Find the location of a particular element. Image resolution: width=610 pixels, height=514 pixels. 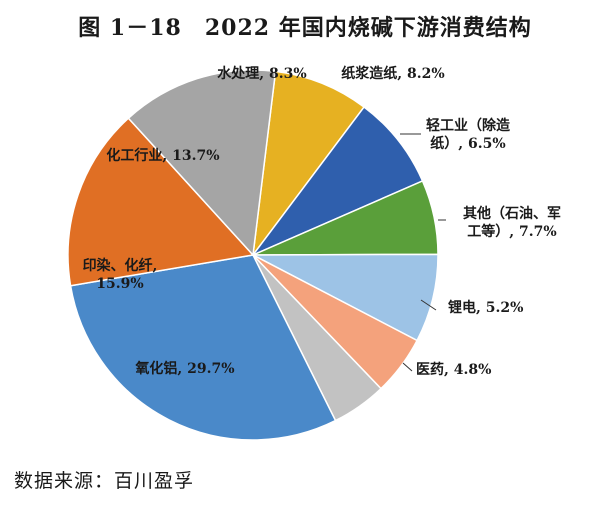

slice-label: 化工行业, 13.7% is located at coordinates (162, 155).